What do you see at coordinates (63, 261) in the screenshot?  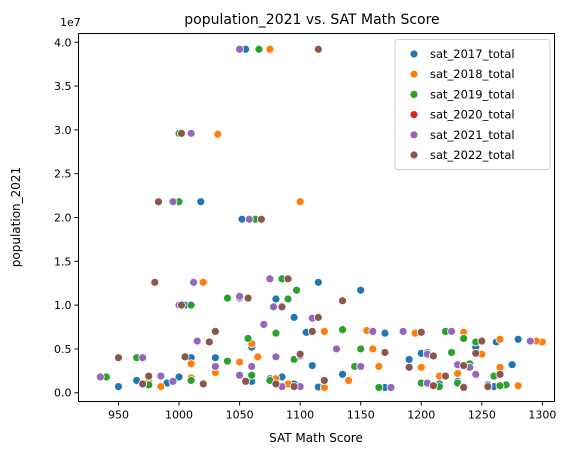 I see `y-tick-label: 1.5` at bounding box center [63, 261].